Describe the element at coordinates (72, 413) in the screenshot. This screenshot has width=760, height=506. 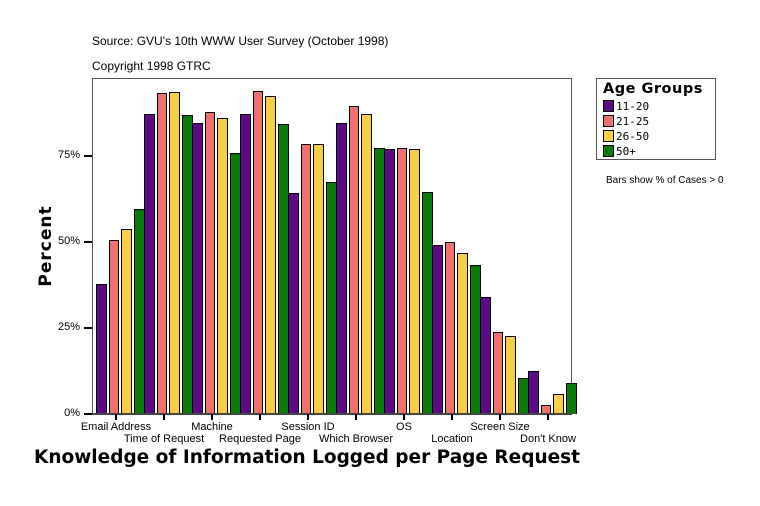
I see `y-tick-label: 0%` at that location.